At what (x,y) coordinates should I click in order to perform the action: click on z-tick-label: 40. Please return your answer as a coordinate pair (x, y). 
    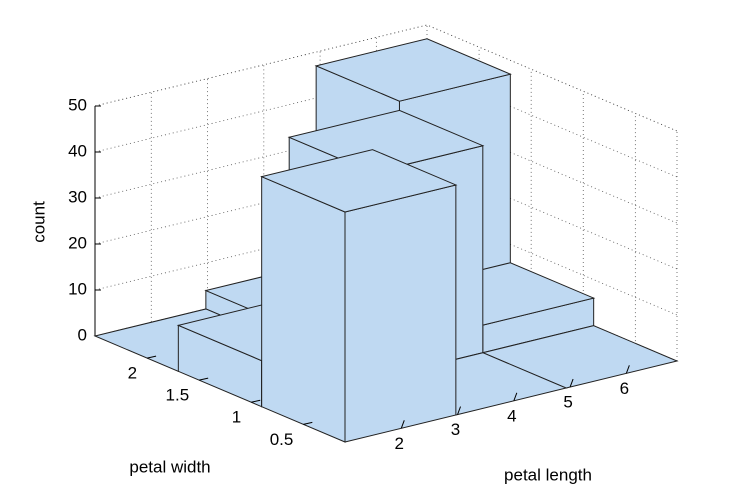
    Looking at the image, I should click on (77, 150).